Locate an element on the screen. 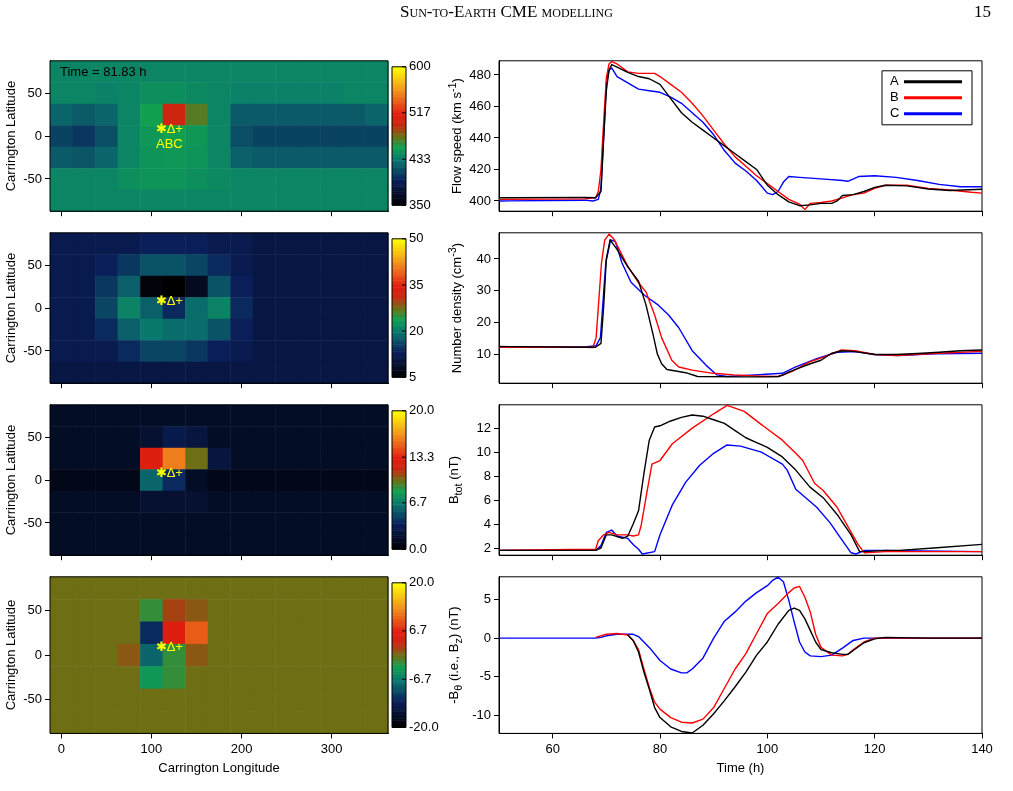 The height and width of the screenshot is (791, 1013). chart-title: Time = 81.83 h is located at coordinates (103, 71).